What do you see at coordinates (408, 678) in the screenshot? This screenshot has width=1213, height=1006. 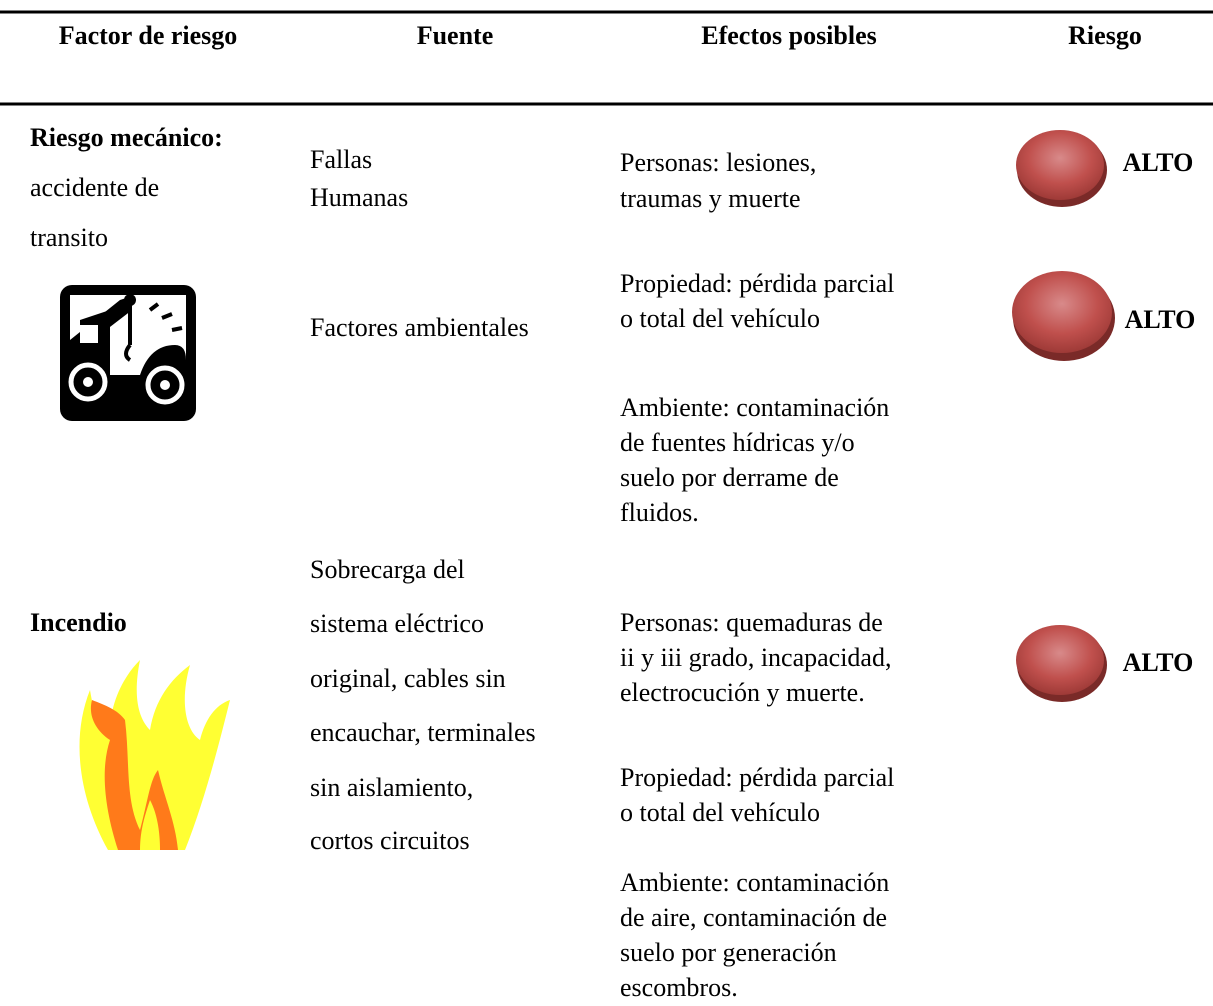 I see `source-line: original, cables sin` at bounding box center [408, 678].